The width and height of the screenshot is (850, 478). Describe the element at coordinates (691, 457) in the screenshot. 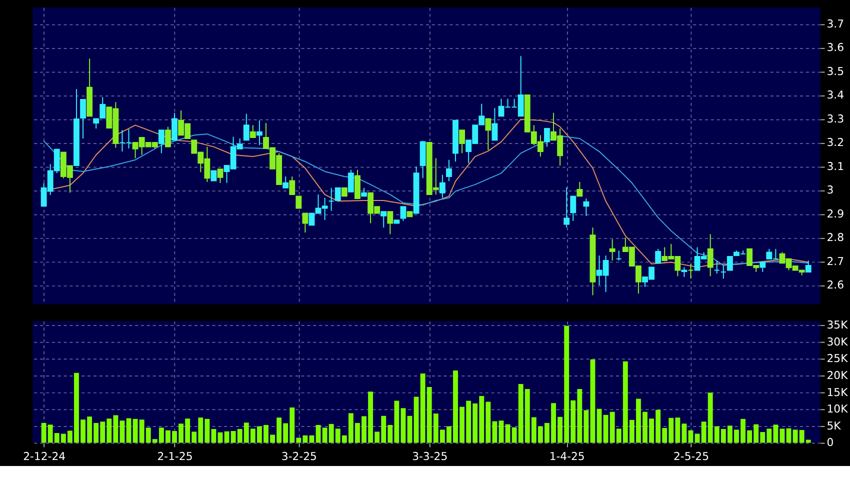

I see `x-tick-label: 2-5-25` at that location.